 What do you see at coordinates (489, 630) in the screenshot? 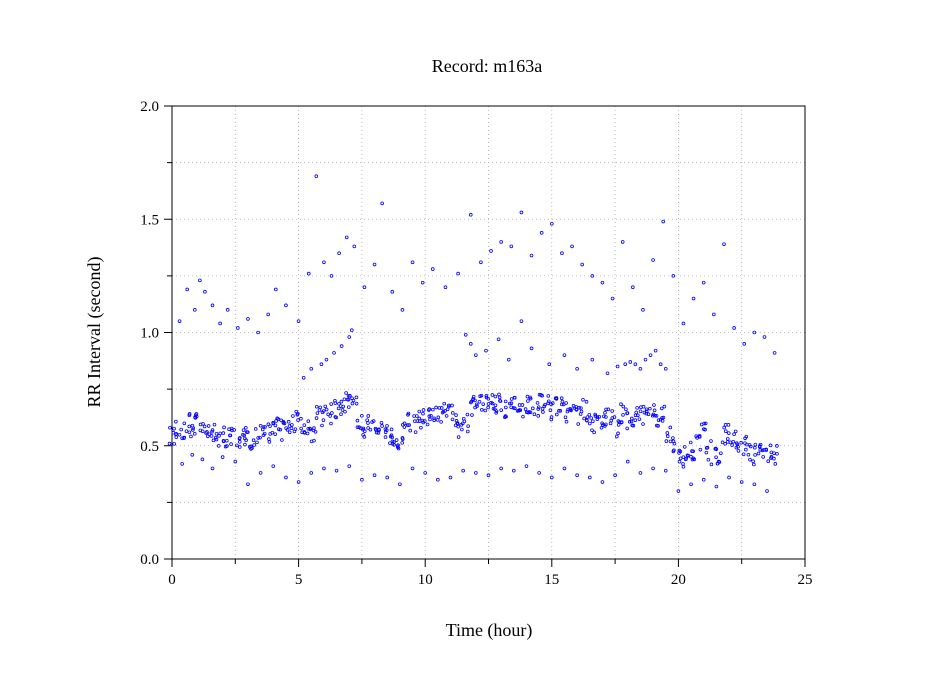
I see `x-axis-label: Time (hour)` at bounding box center [489, 630].